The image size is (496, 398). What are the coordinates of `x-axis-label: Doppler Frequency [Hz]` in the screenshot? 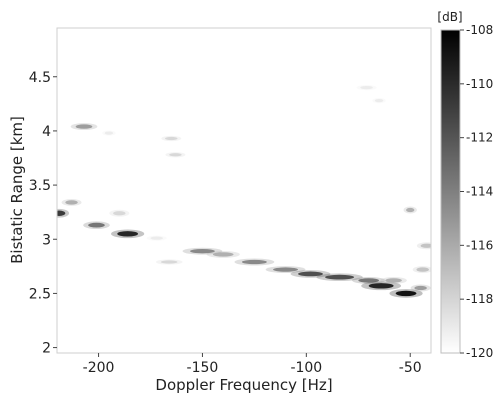 It's located at (243, 385).